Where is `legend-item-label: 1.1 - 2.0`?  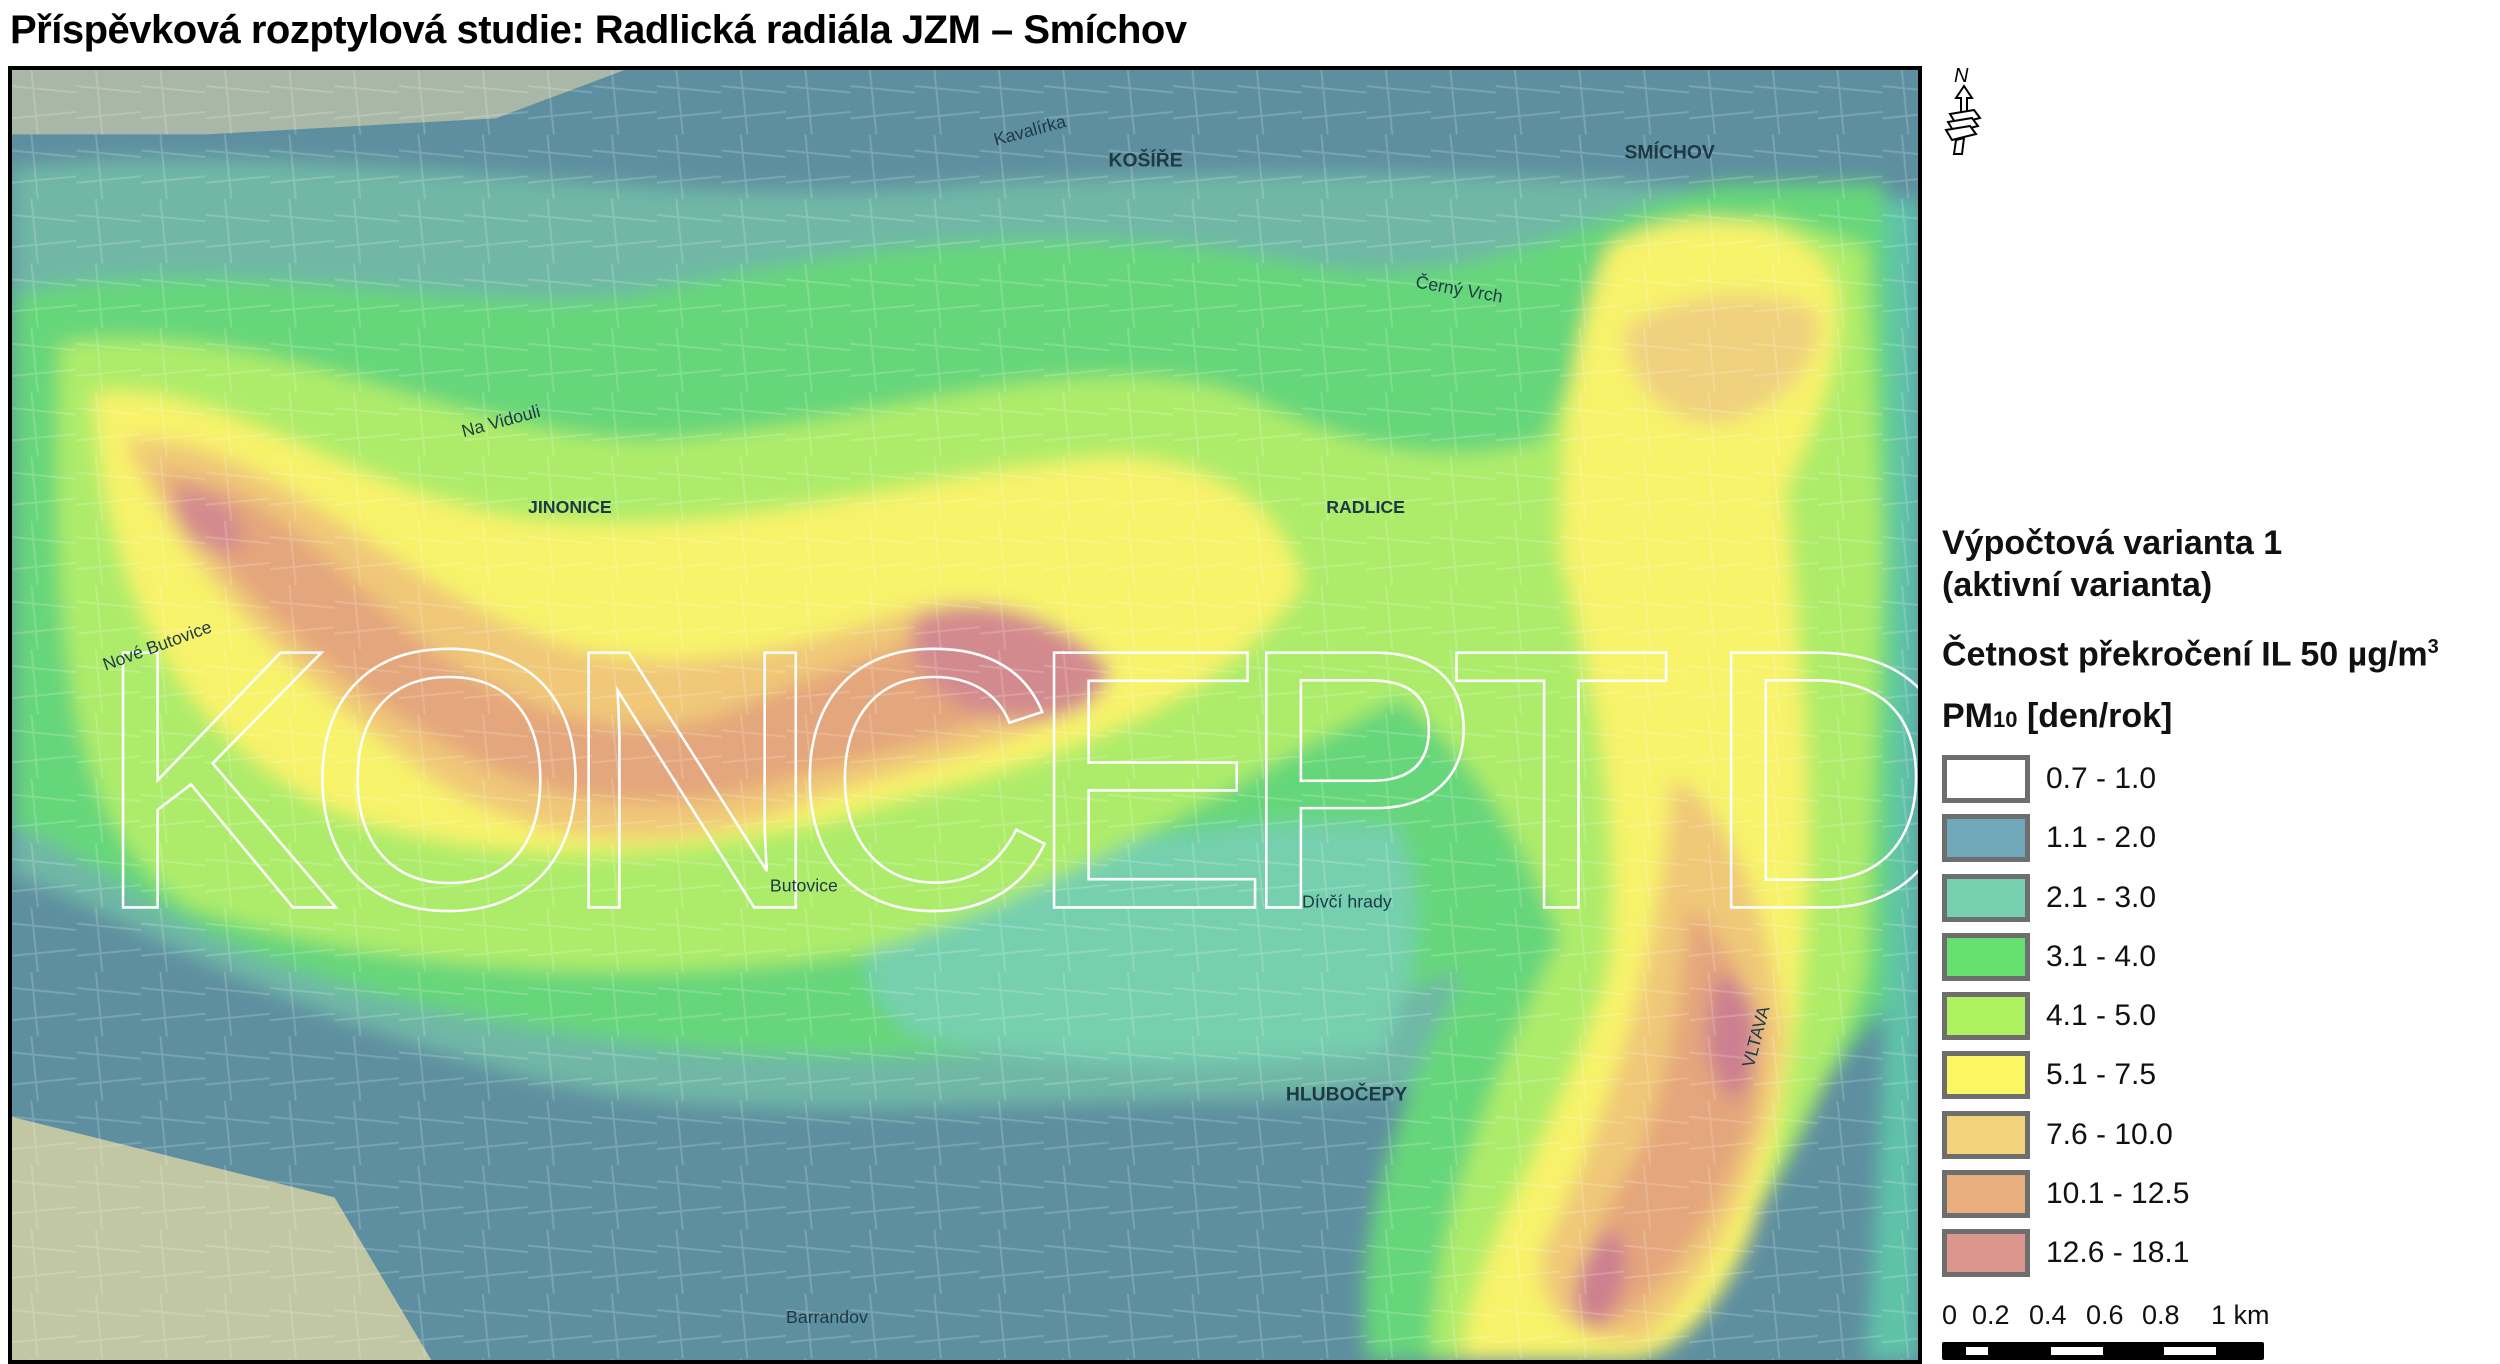
legend-item-label: 1.1 - 2.0 is located at coordinates (2101, 838).